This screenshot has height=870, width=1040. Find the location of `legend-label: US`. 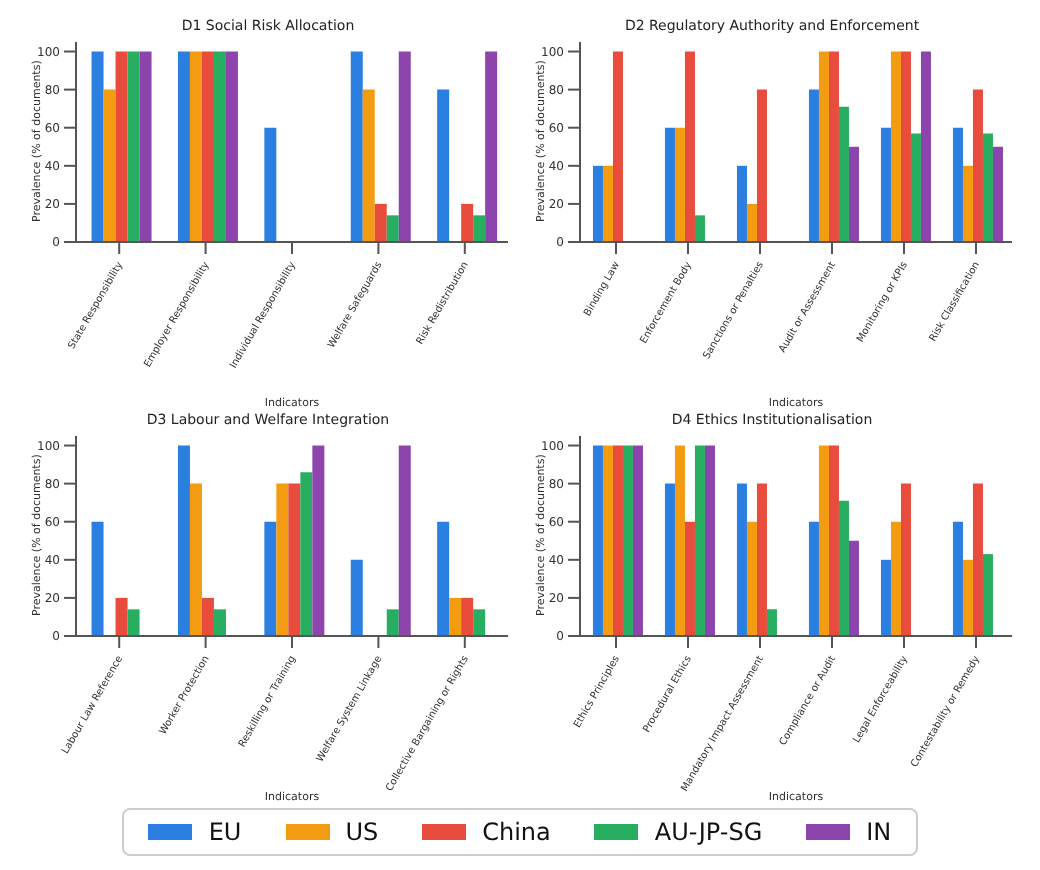

legend-label: US is located at coordinates (362, 832).